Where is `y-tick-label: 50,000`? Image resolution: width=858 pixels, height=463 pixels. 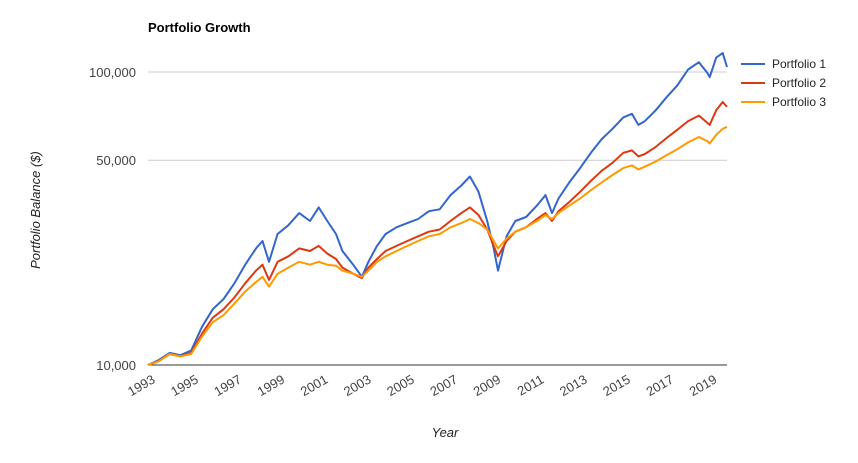 y-tick-label: 50,000 is located at coordinates (116, 160).